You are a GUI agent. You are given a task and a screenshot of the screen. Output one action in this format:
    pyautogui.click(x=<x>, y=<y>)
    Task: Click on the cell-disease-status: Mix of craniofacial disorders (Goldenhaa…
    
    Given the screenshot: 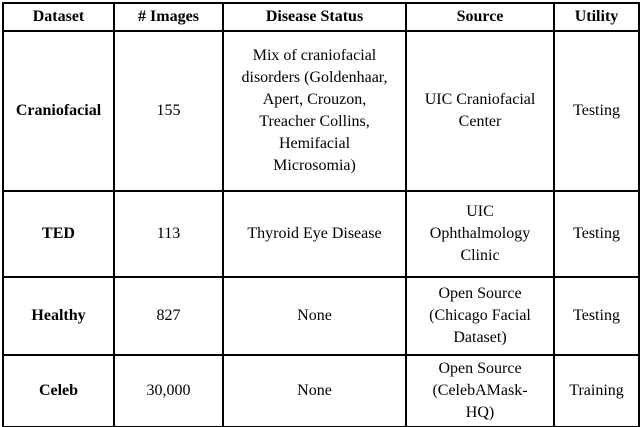 What is the action you would take?
    pyautogui.click(x=314, y=111)
    